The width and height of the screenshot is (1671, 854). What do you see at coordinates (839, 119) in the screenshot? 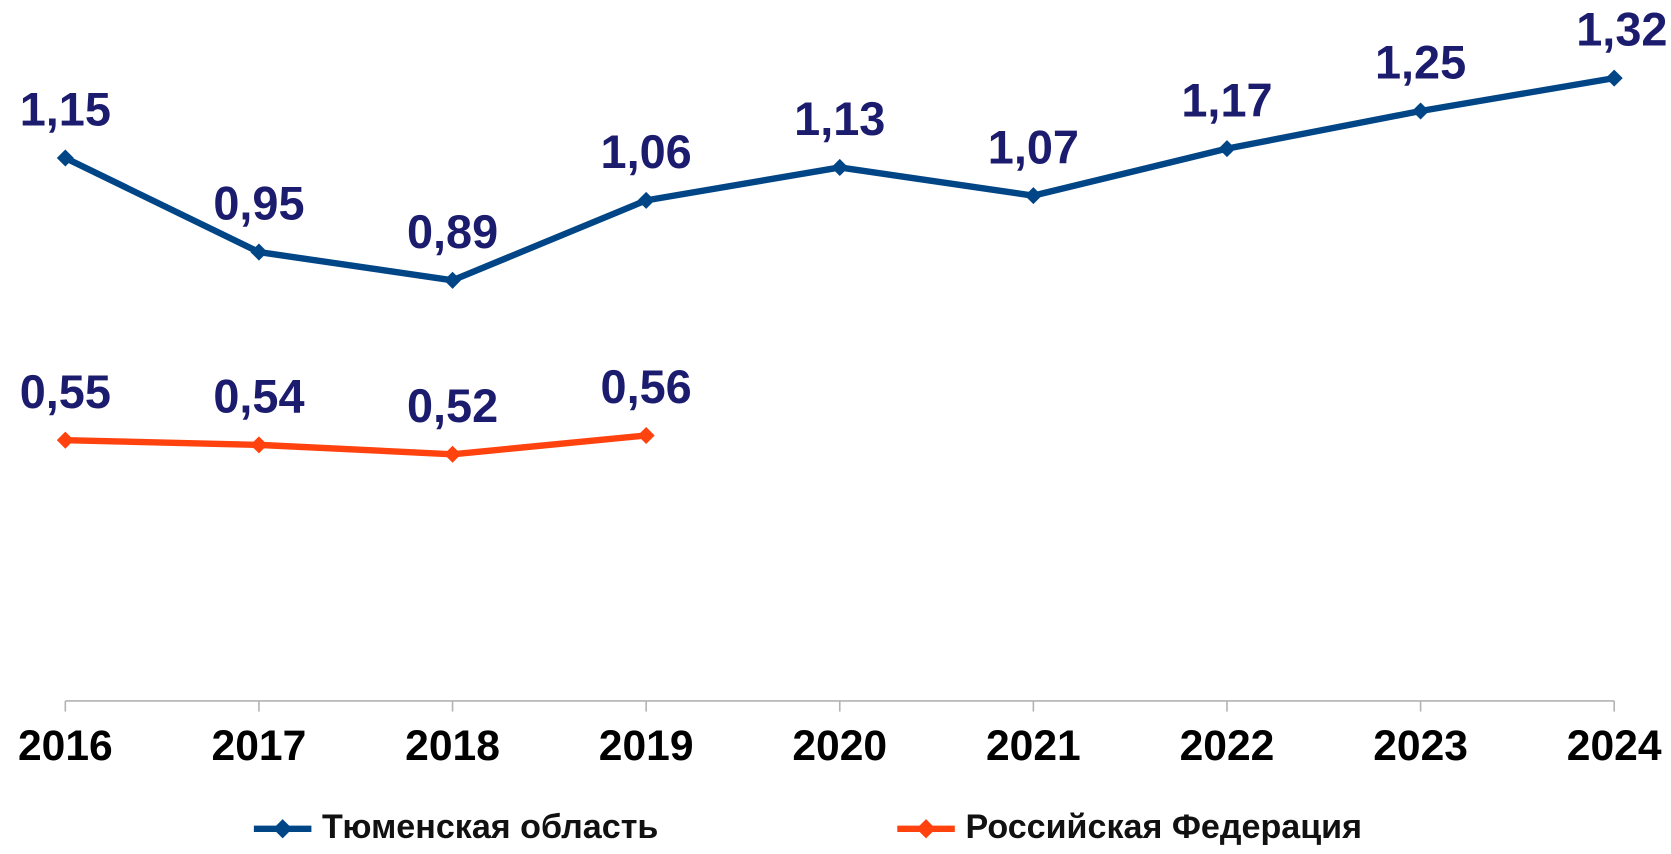
I see `data-label: 1,13` at bounding box center [839, 119].